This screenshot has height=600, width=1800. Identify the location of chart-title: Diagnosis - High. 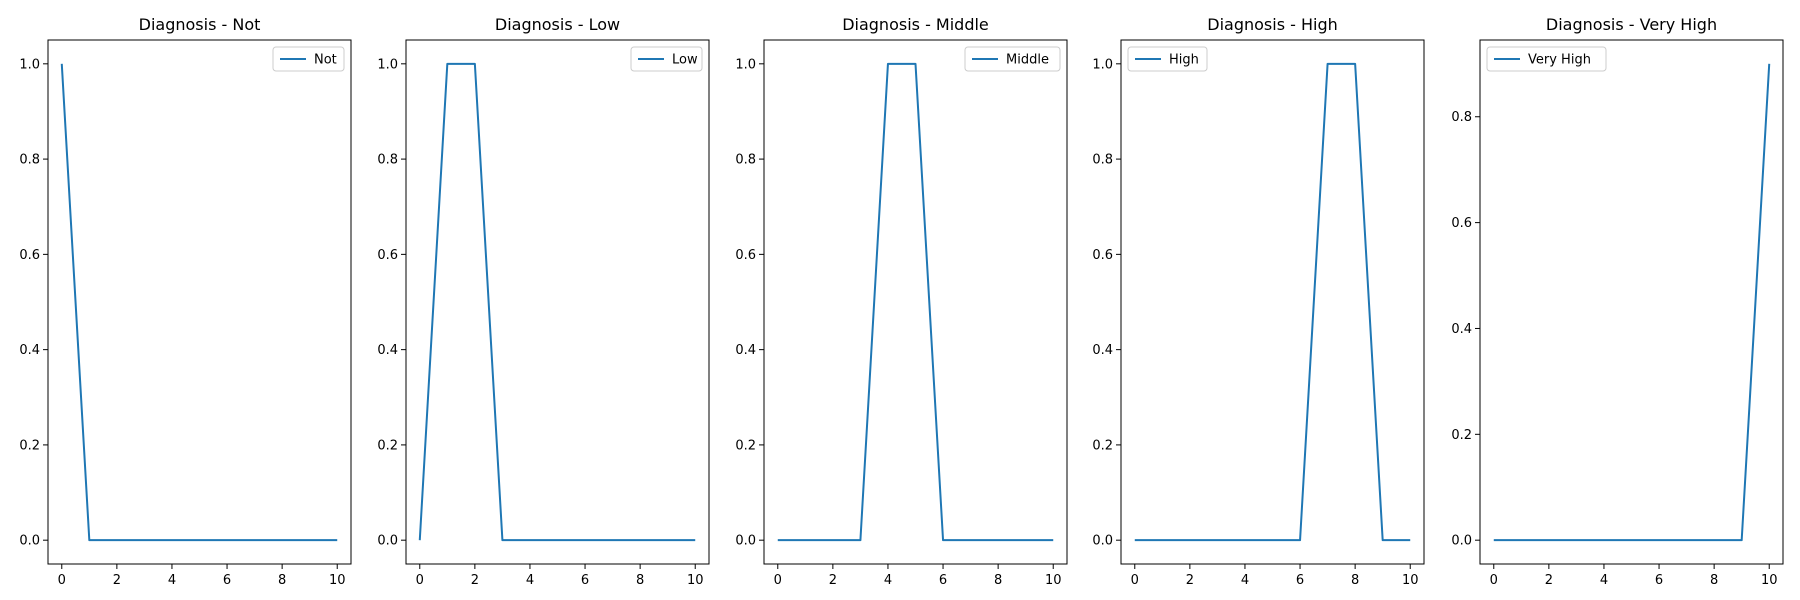
(1272, 24).